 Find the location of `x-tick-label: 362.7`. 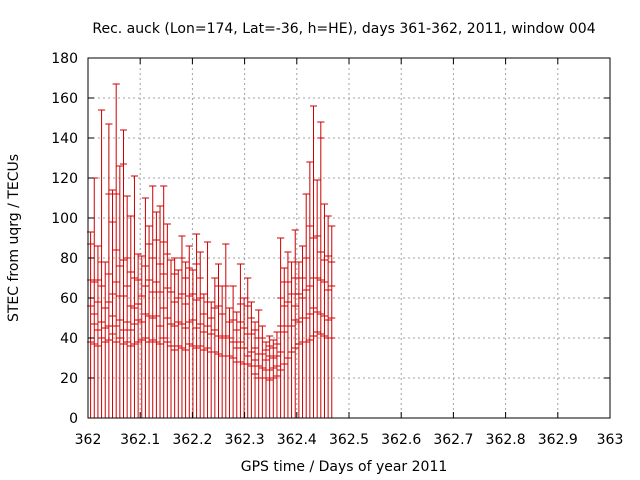

x-tick-label: 362.7 is located at coordinates (453, 440).